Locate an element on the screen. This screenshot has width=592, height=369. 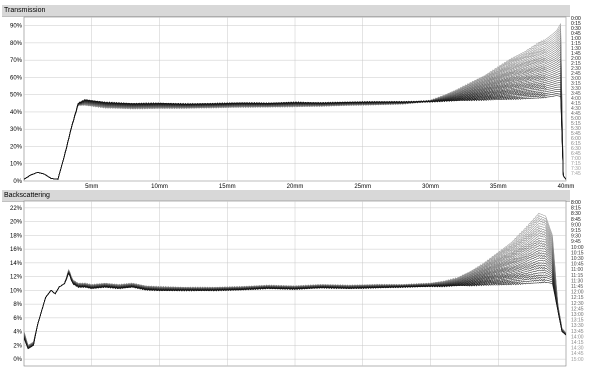
legend-time-label: 2:30 is located at coordinates (576, 69).